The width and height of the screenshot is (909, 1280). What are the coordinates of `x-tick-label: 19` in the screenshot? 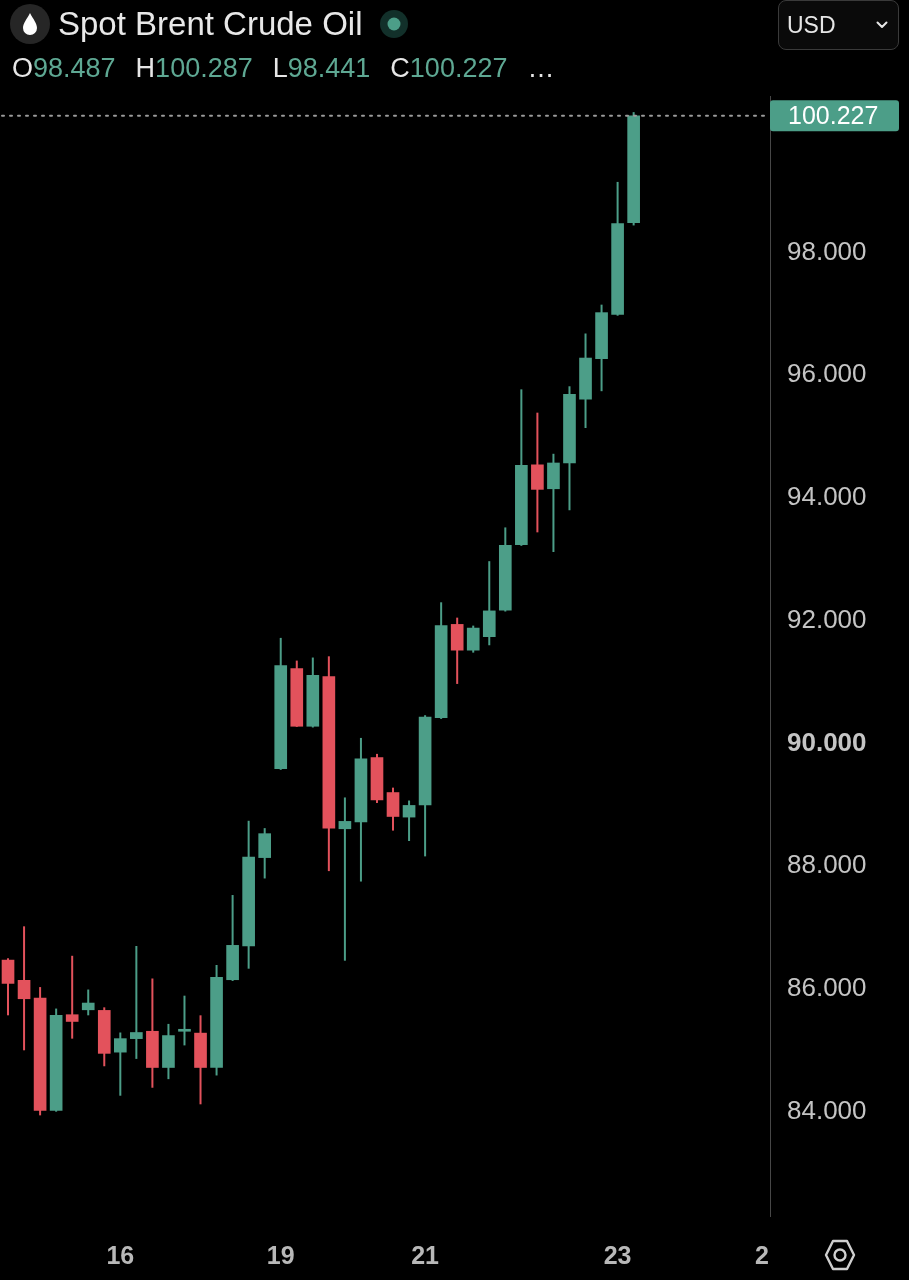 It's located at (280, 1254).